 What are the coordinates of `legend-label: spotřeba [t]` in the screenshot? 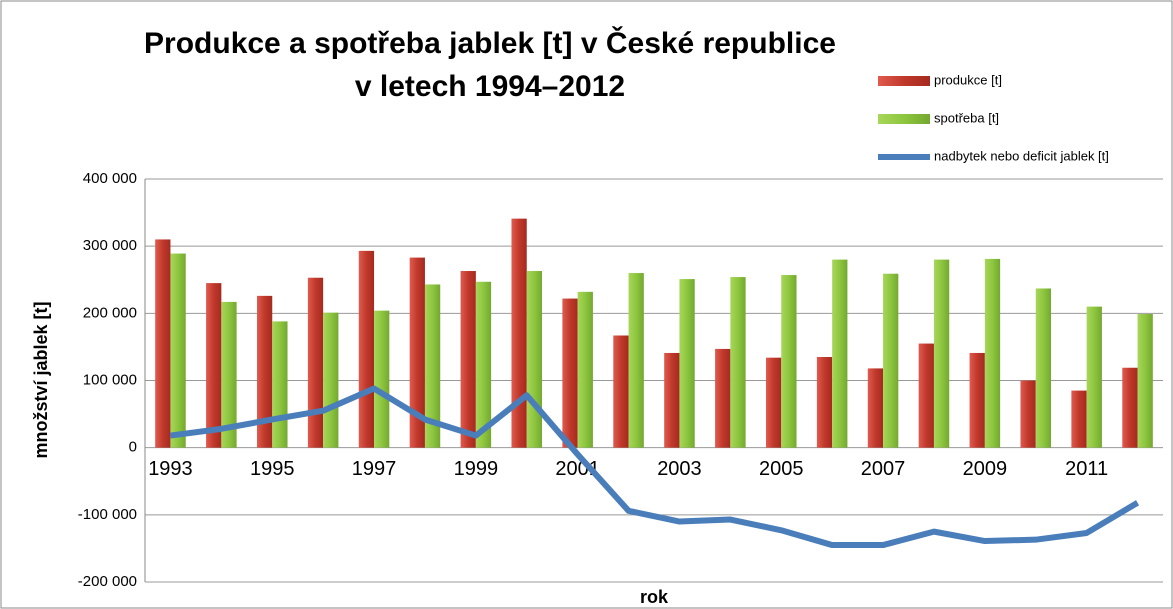 It's located at (966, 117).